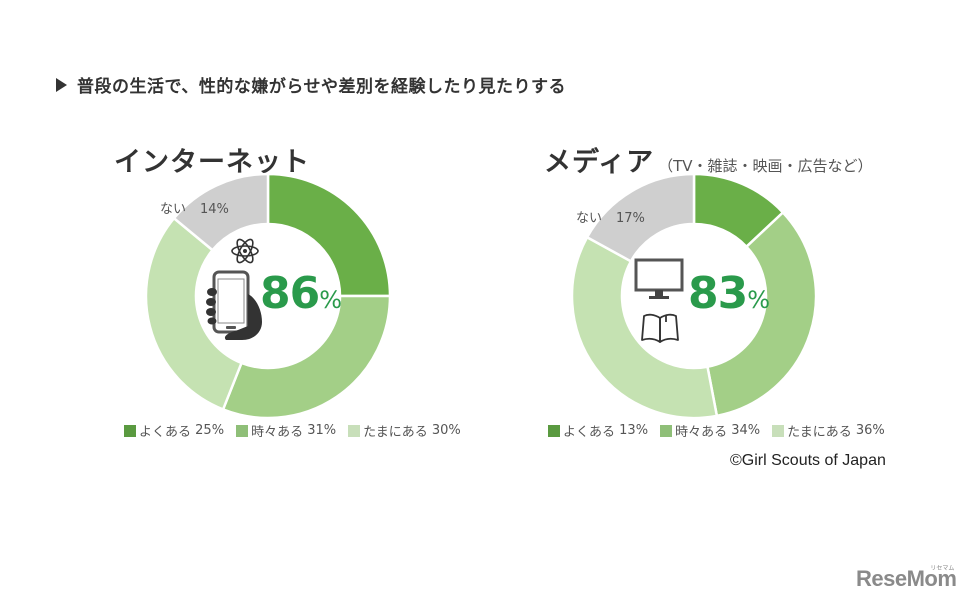 Image resolution: width=968 pixels, height=602 pixels. I want to click on legend-item-often: よくある 13%, so click(598, 430).